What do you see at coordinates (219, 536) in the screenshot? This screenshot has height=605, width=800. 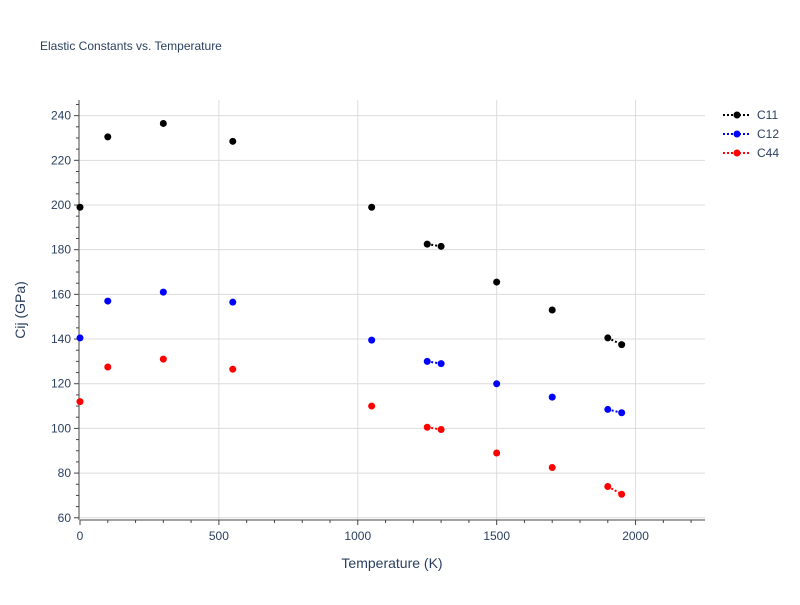 I see `x-tick-label: 500` at bounding box center [219, 536].